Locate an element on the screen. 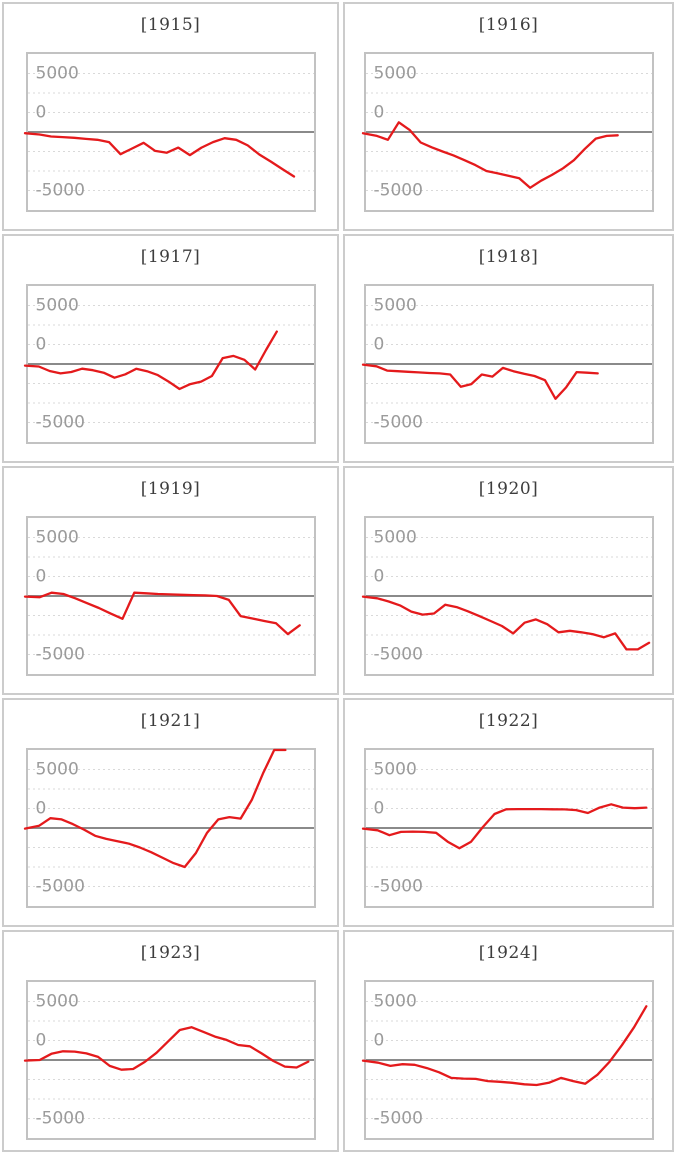  chart-title: [1915] is located at coordinates (170, 25).